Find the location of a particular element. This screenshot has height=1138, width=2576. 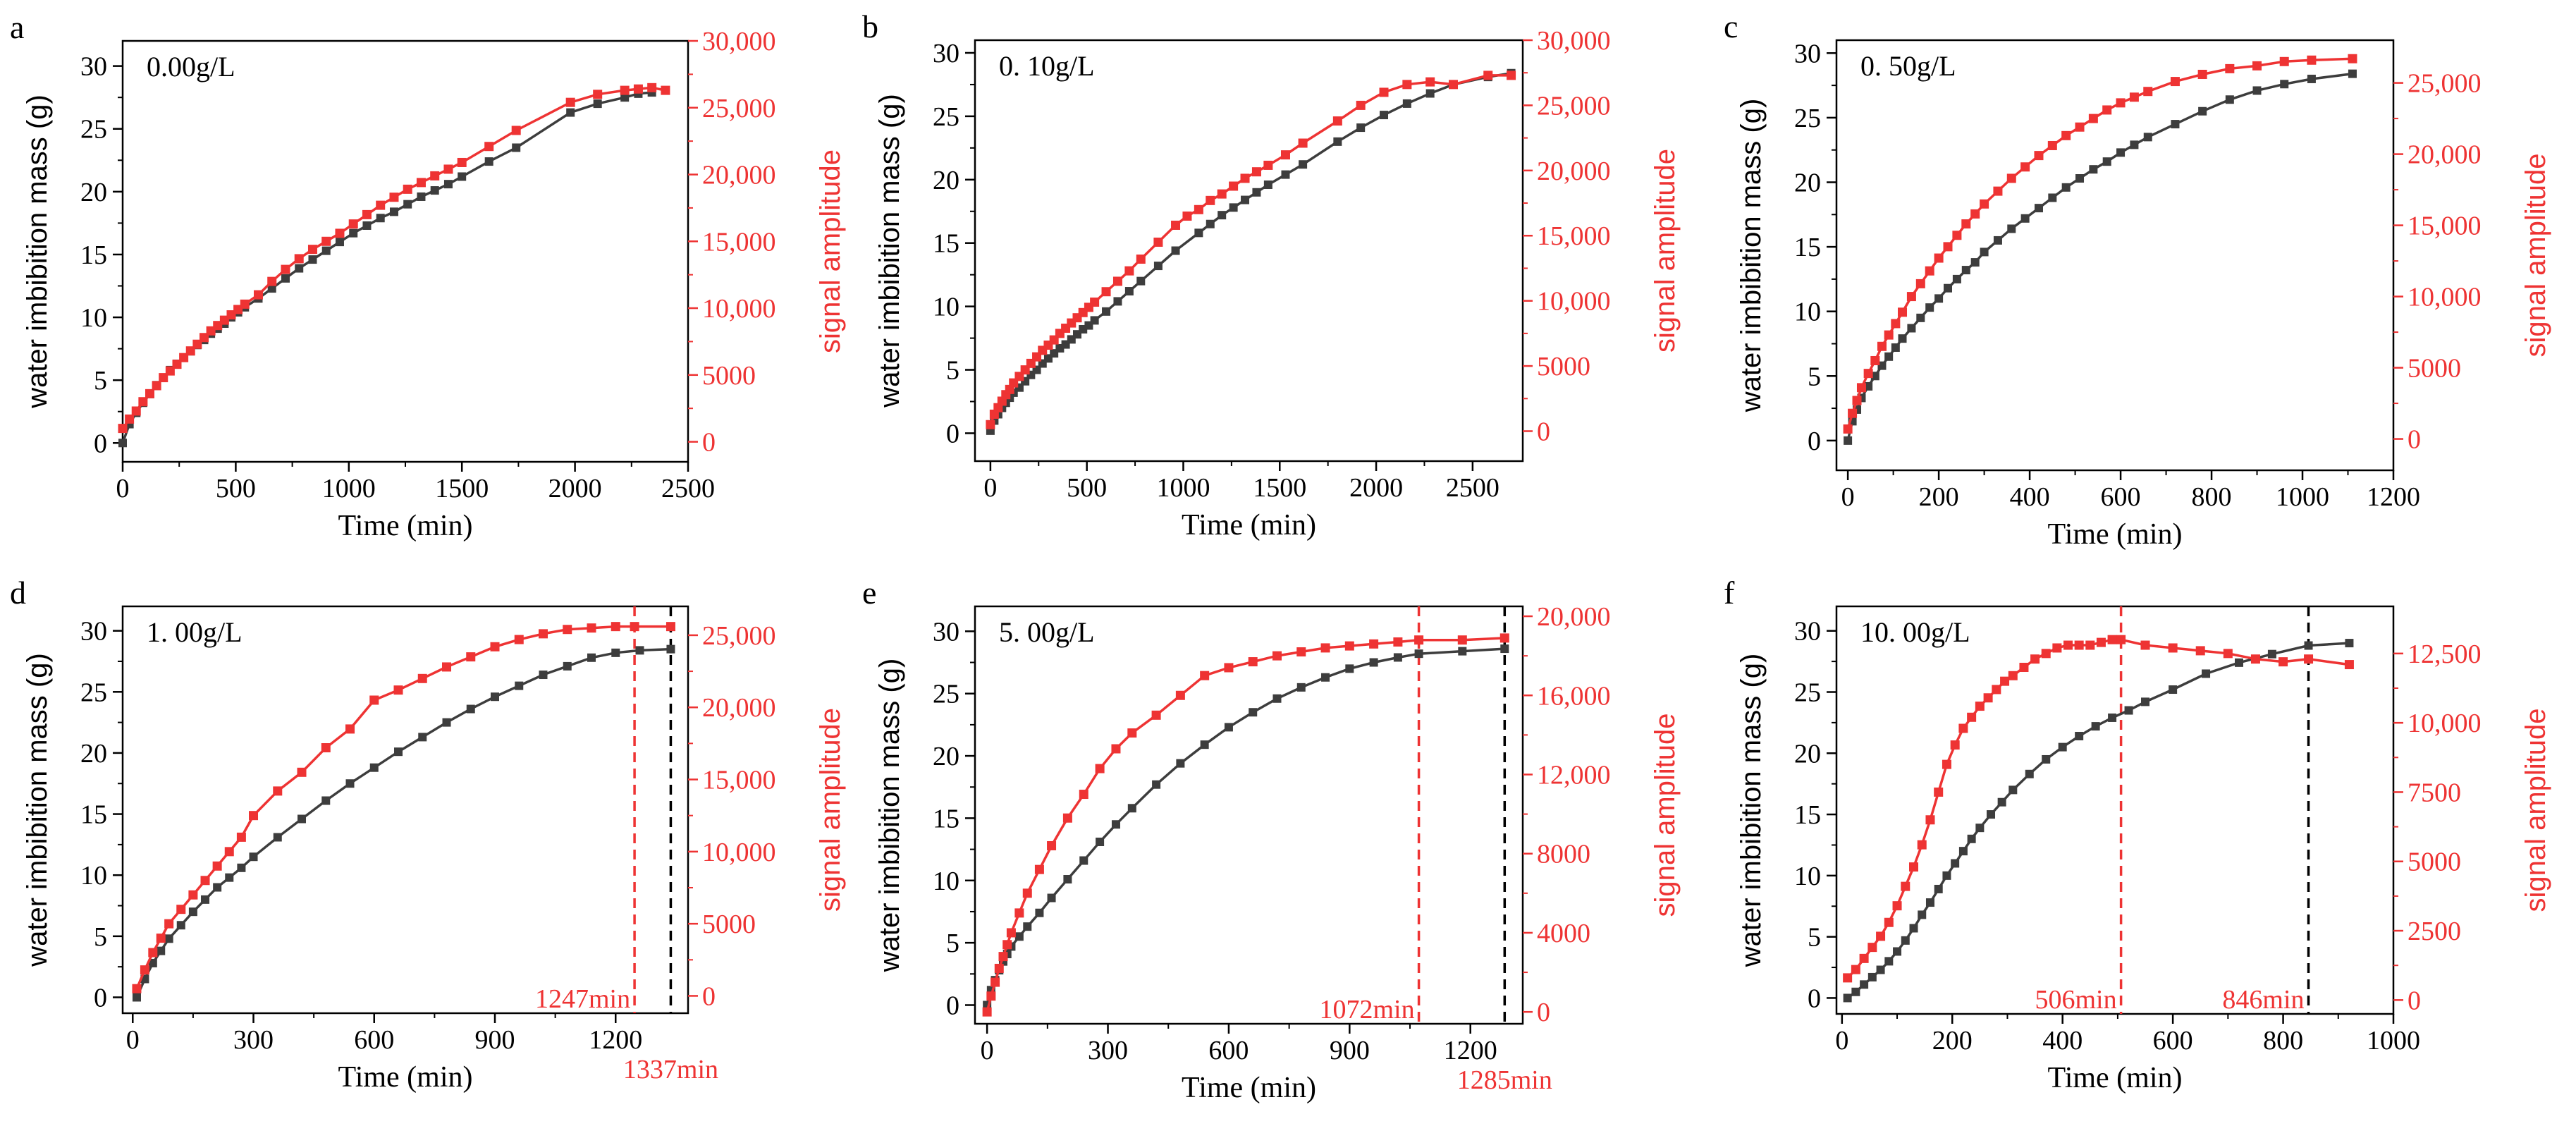

y-tick-label: 25 is located at coordinates (946, 694).